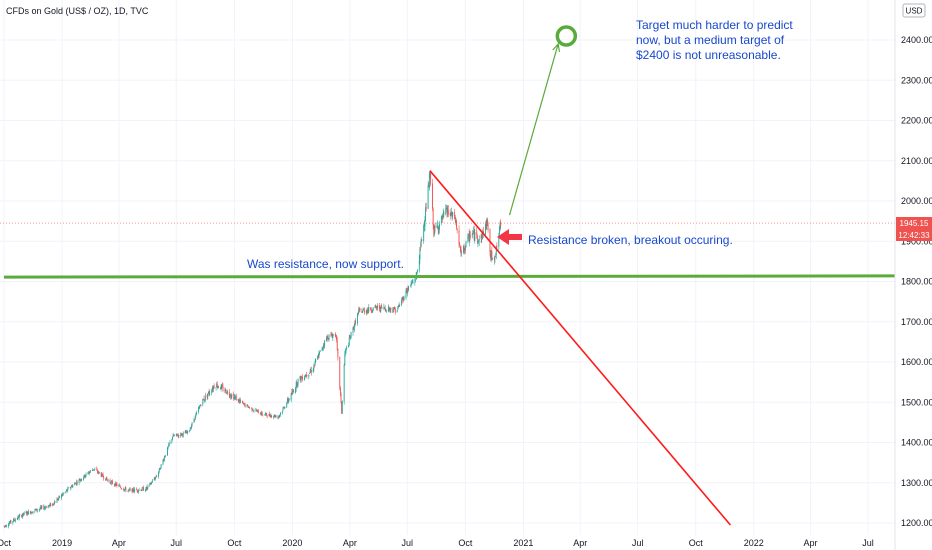  I want to click on target-annotation-line-1: Target much harder to predict, so click(714, 25).